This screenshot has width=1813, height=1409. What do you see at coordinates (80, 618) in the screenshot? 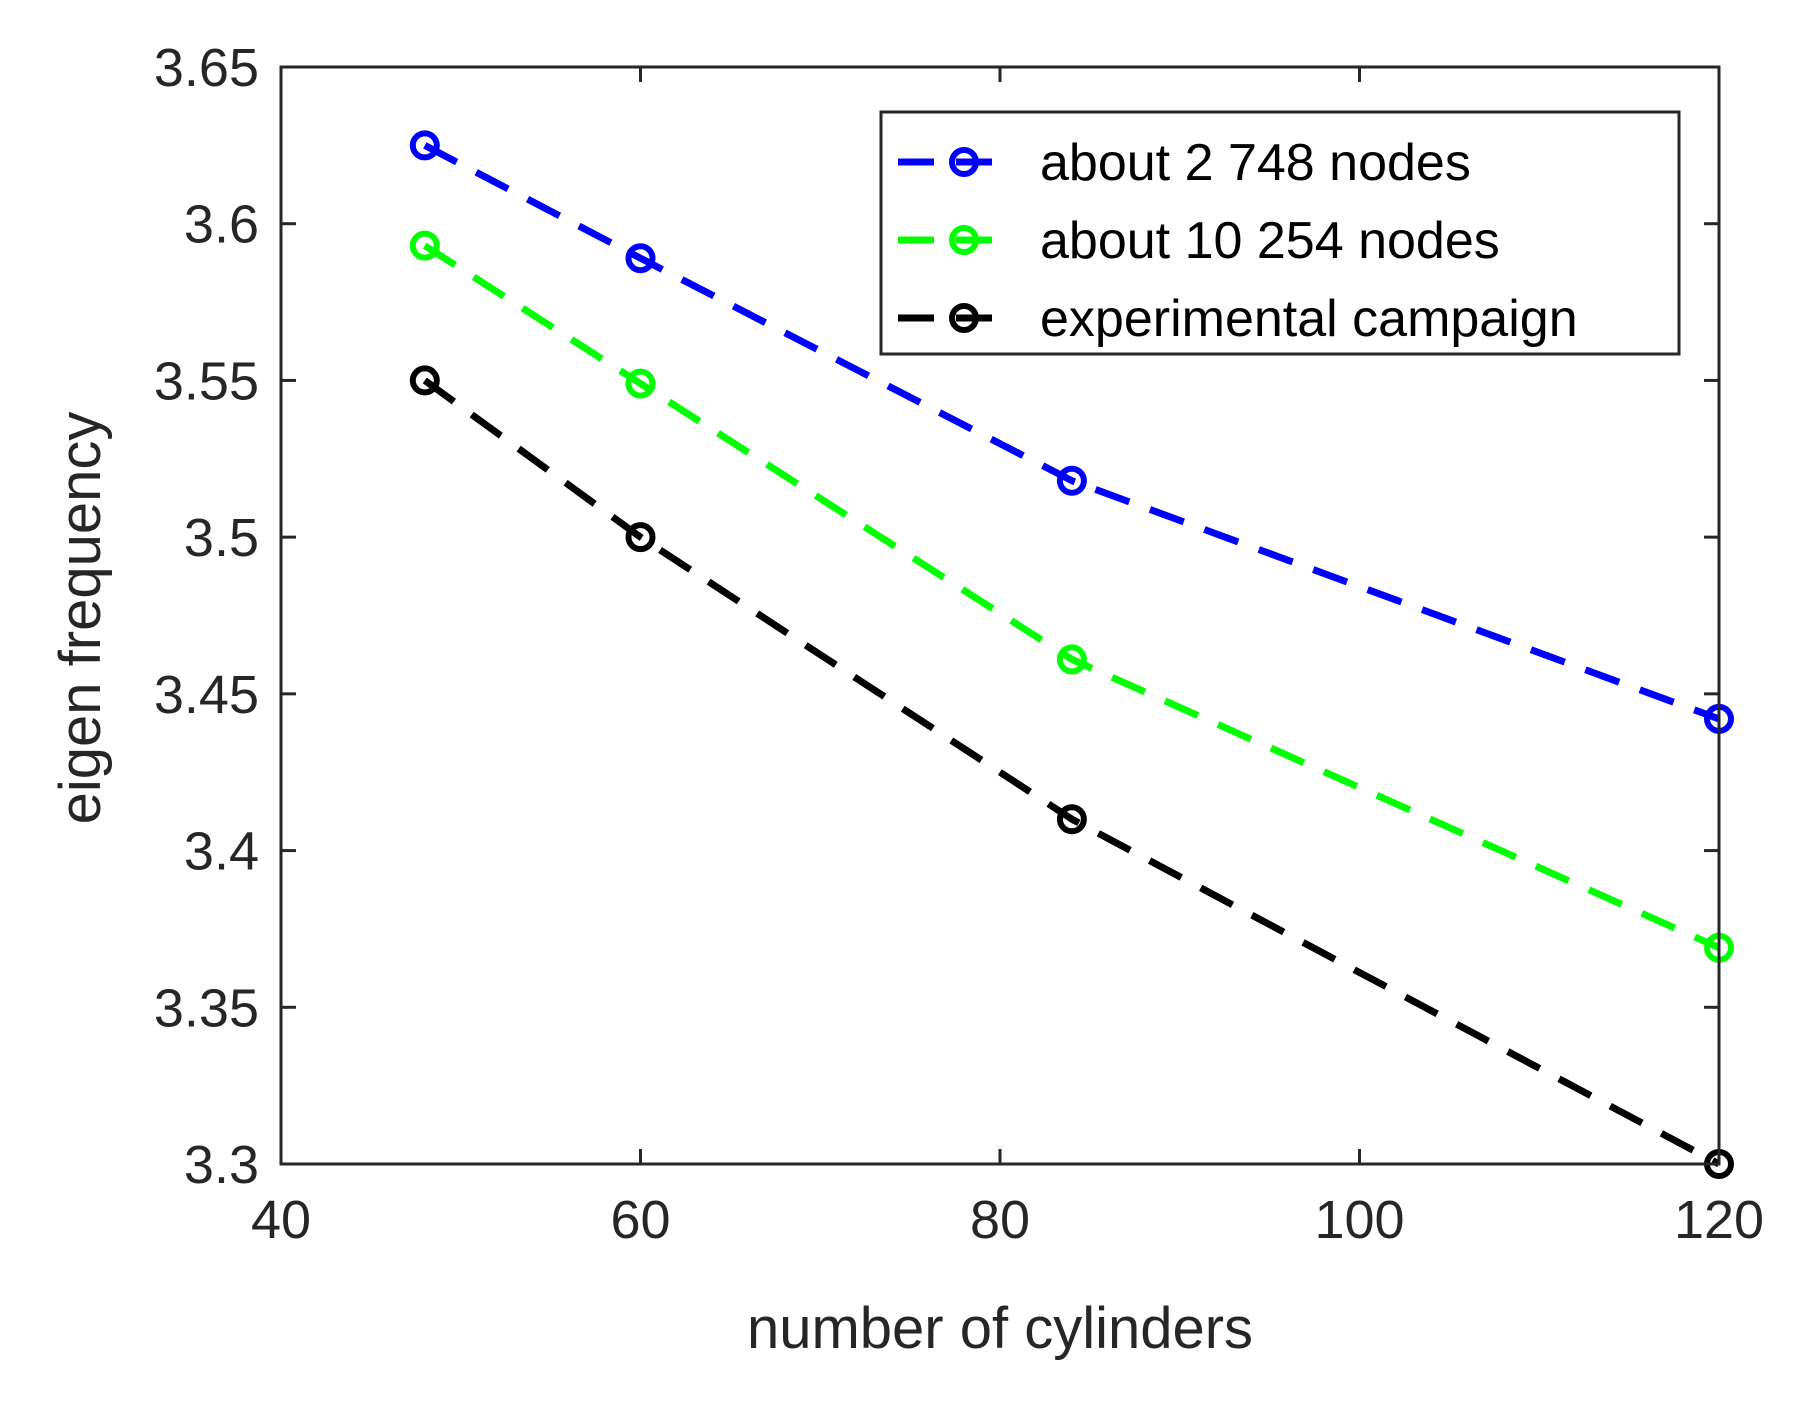
I see `y-axis-label: eigen frequency` at bounding box center [80, 618].